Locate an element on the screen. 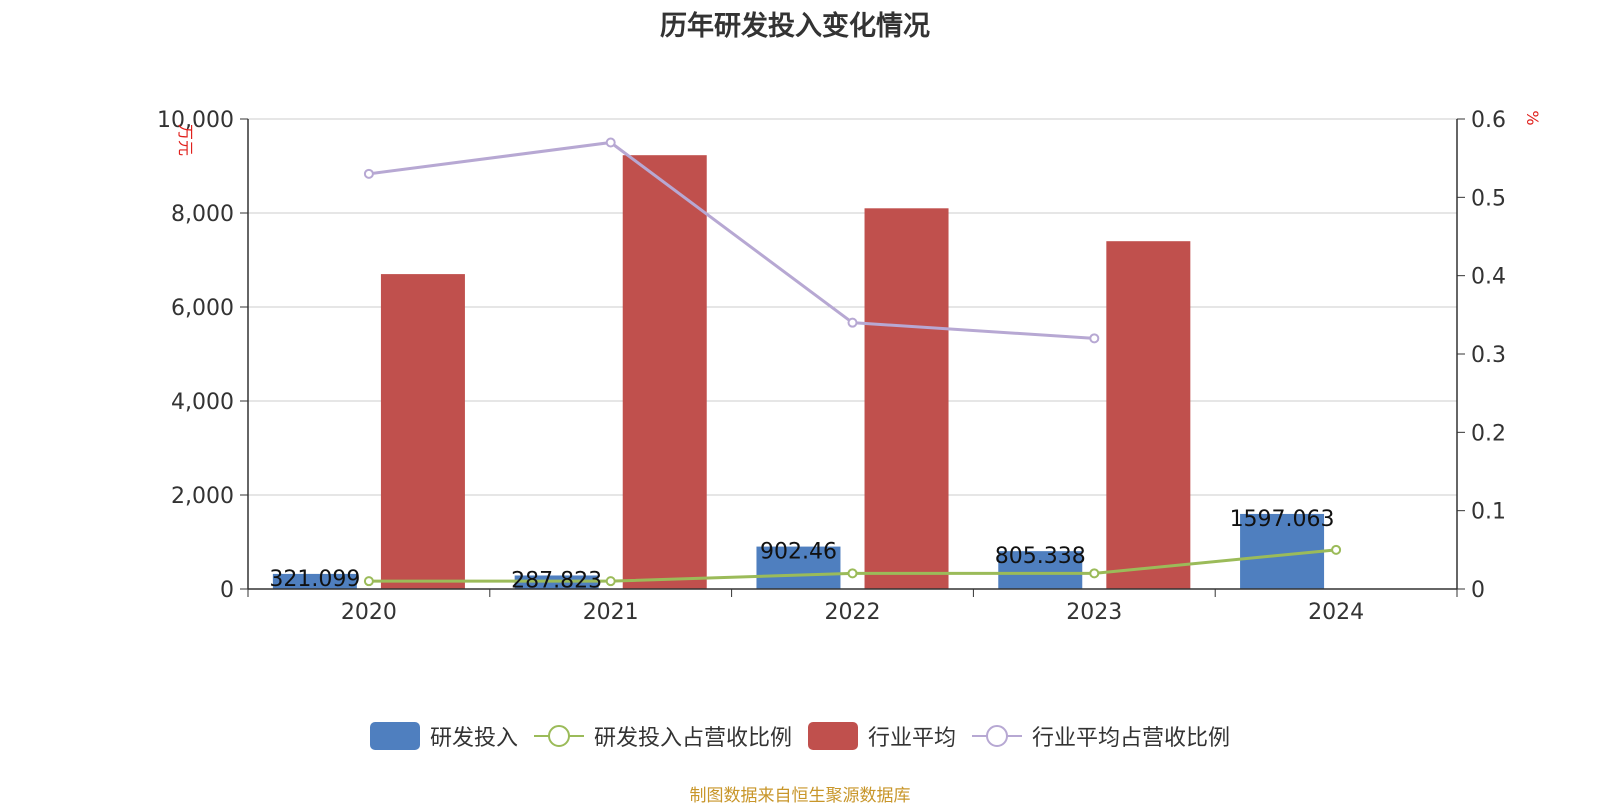 This screenshot has width=1600, height=806. source-note: 制图数据来自恒生聚源数据库 is located at coordinates (800, 796).